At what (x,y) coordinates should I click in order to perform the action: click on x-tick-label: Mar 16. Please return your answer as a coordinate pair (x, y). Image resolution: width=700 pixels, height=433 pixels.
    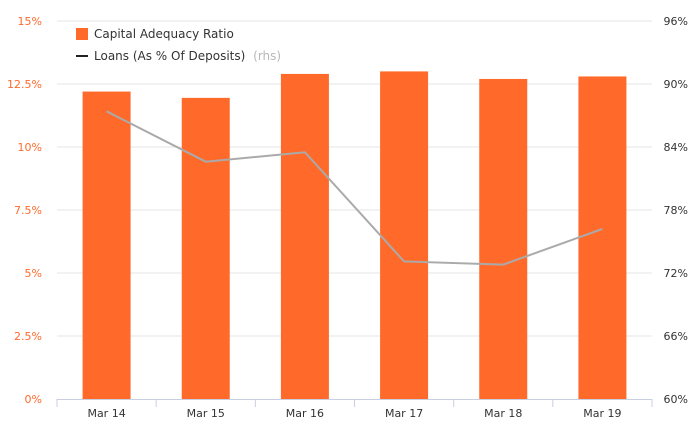
    Looking at the image, I should click on (305, 413).